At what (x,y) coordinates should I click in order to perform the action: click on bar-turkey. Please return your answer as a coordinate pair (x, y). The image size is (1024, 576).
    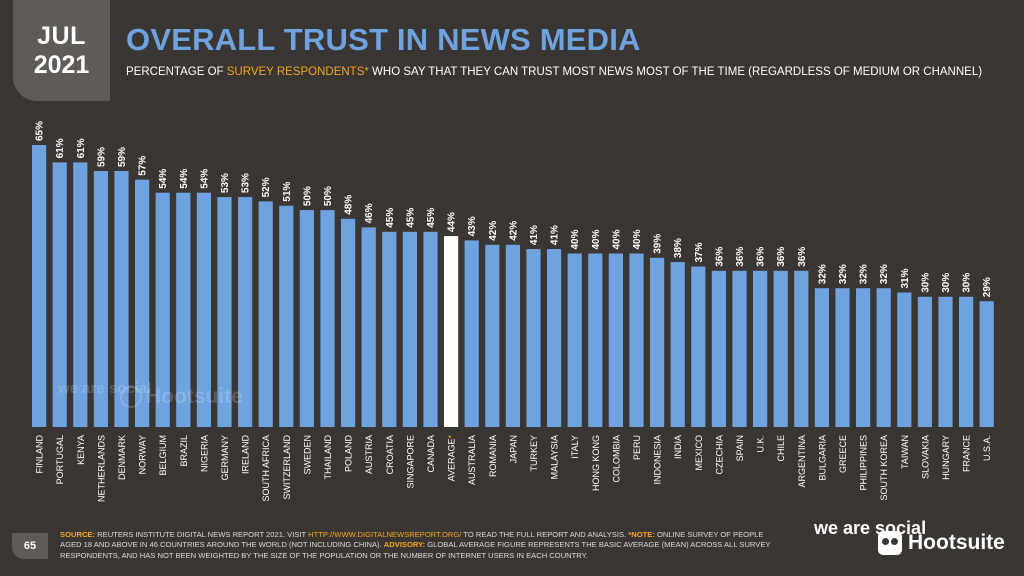
    Looking at the image, I should click on (533, 338).